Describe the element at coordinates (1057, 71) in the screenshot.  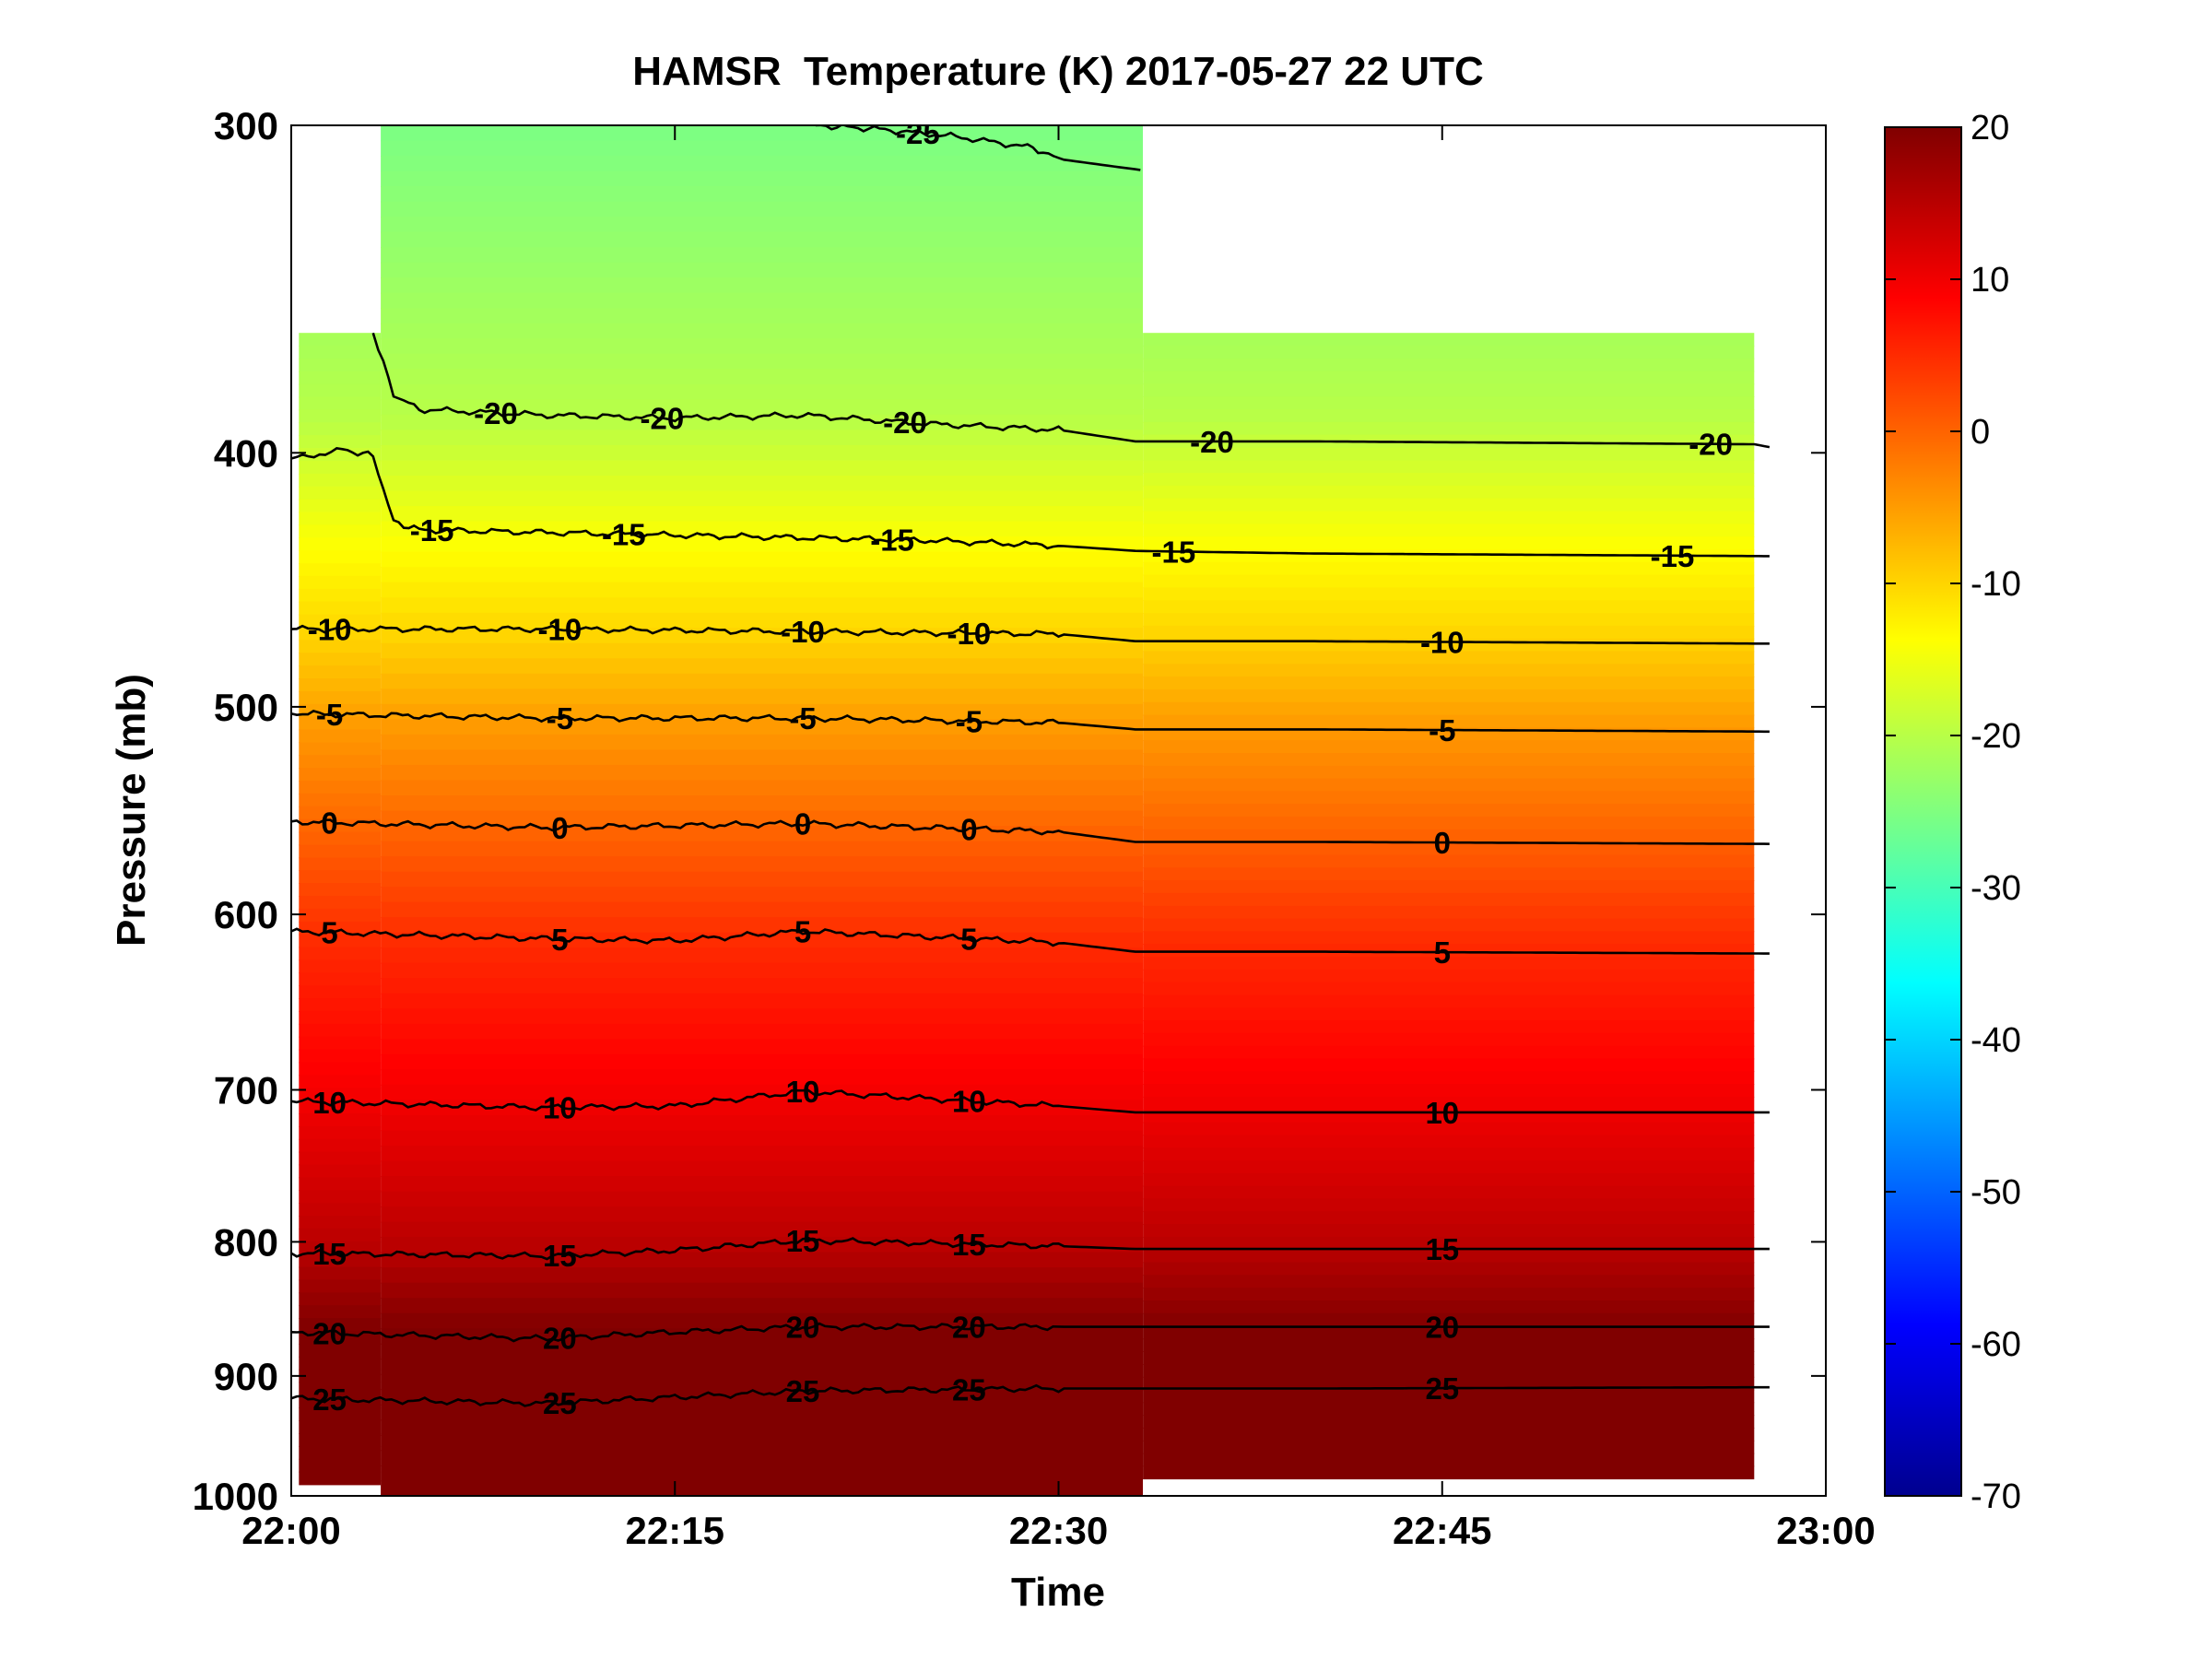
I see `chart-title: HAMSR Temperature (K) 2017-05-27 22 UTC` at that location.